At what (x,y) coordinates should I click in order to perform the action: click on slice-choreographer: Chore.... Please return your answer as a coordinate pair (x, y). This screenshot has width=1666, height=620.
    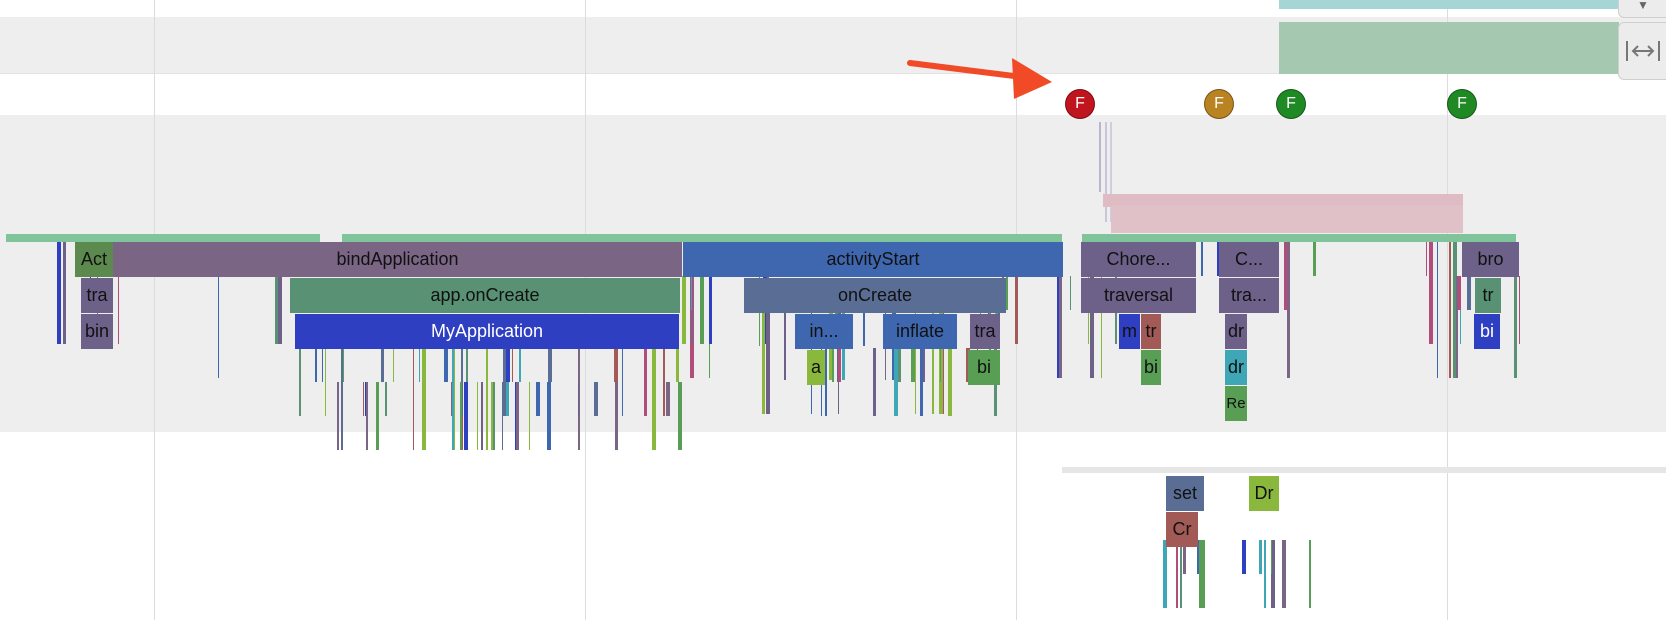
    Looking at the image, I should click on (1138, 259).